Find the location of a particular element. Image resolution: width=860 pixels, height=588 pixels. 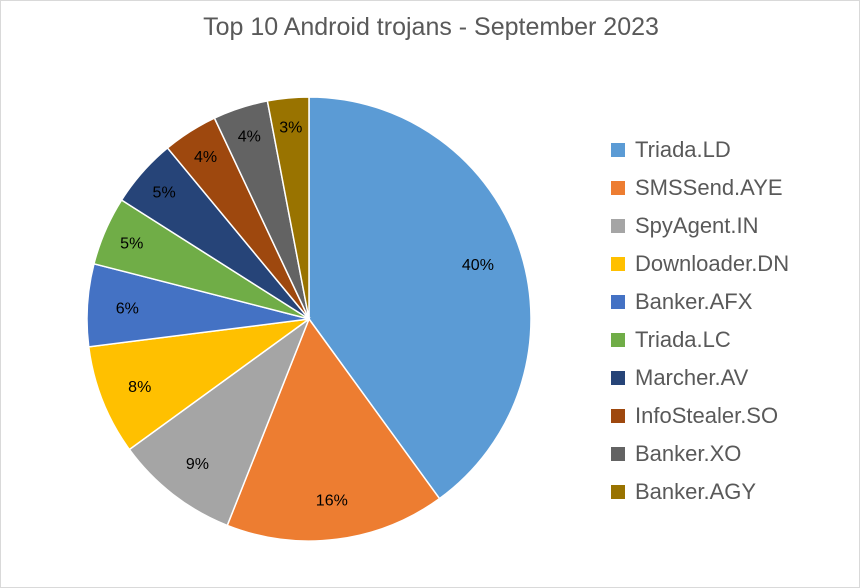

pie-slice-banker-agy is located at coordinates (288, 208).